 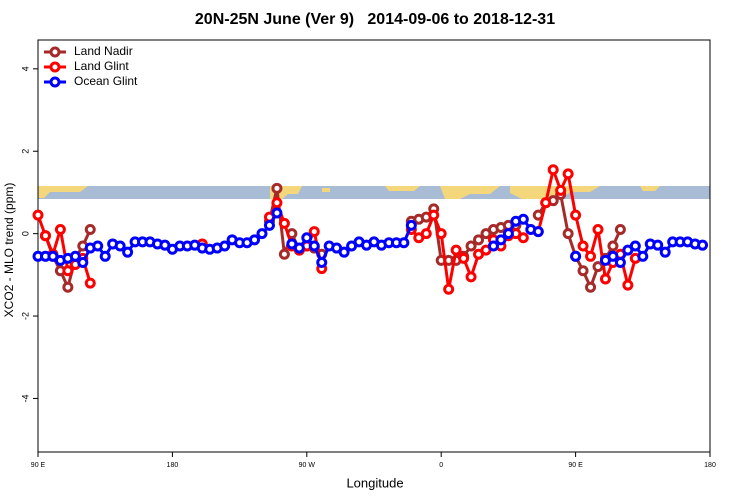 What do you see at coordinates (25, 398) in the screenshot?
I see `y-tick-label: -4` at bounding box center [25, 398].